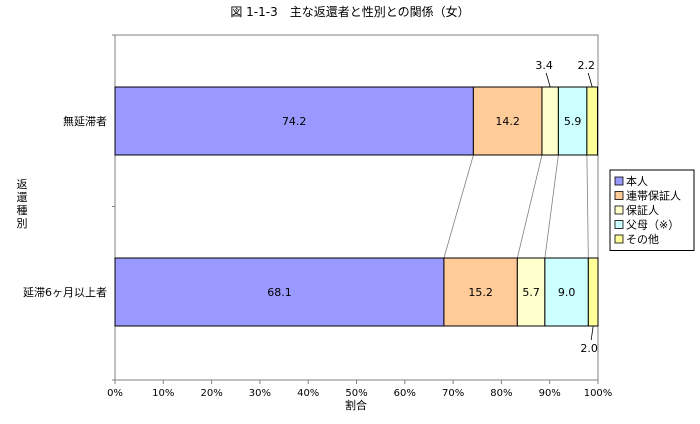  I want to click on x-tick-label: 100%, so click(598, 393).